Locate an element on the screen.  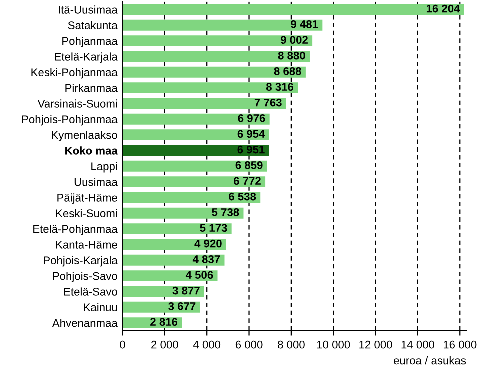
data-label: 5 738 is located at coordinates (226, 212).